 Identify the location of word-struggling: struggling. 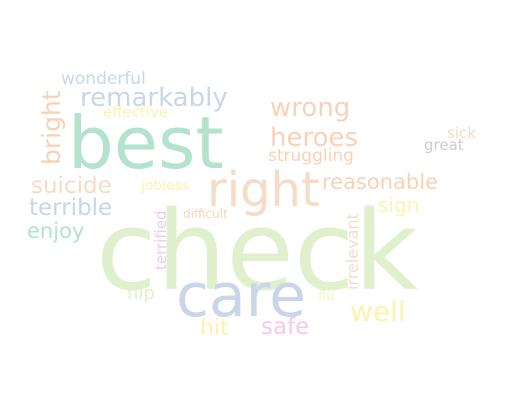
(311, 156).